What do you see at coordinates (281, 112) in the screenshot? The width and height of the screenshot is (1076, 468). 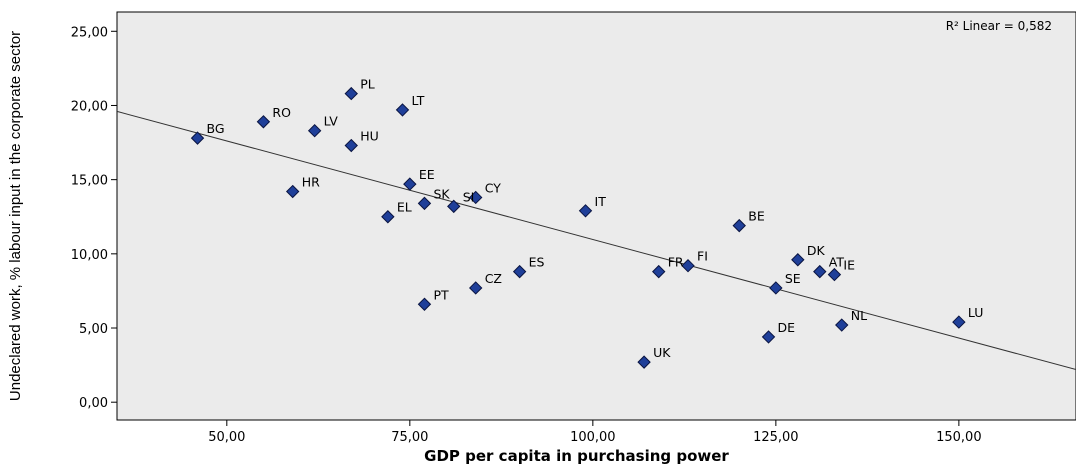 I see `point-label-ro: RO` at bounding box center [281, 112].